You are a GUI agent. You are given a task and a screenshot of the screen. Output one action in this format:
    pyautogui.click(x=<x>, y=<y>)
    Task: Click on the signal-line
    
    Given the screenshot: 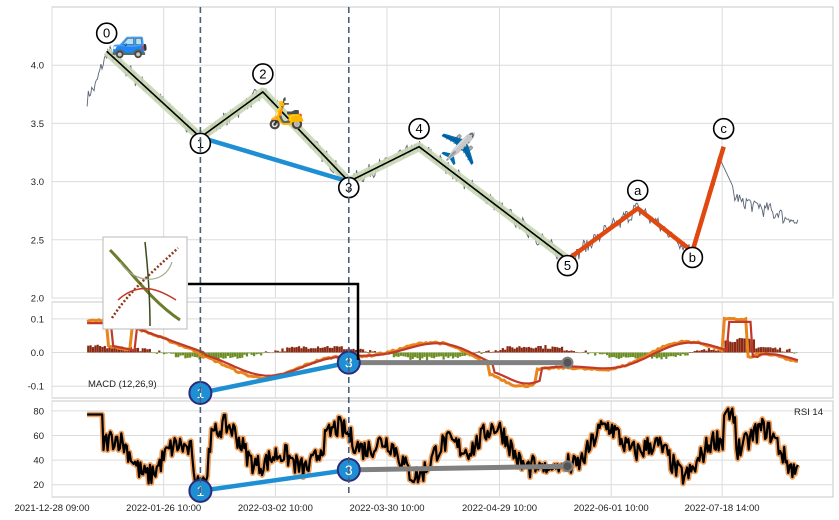 What is the action you would take?
    pyautogui.click(x=443, y=352)
    